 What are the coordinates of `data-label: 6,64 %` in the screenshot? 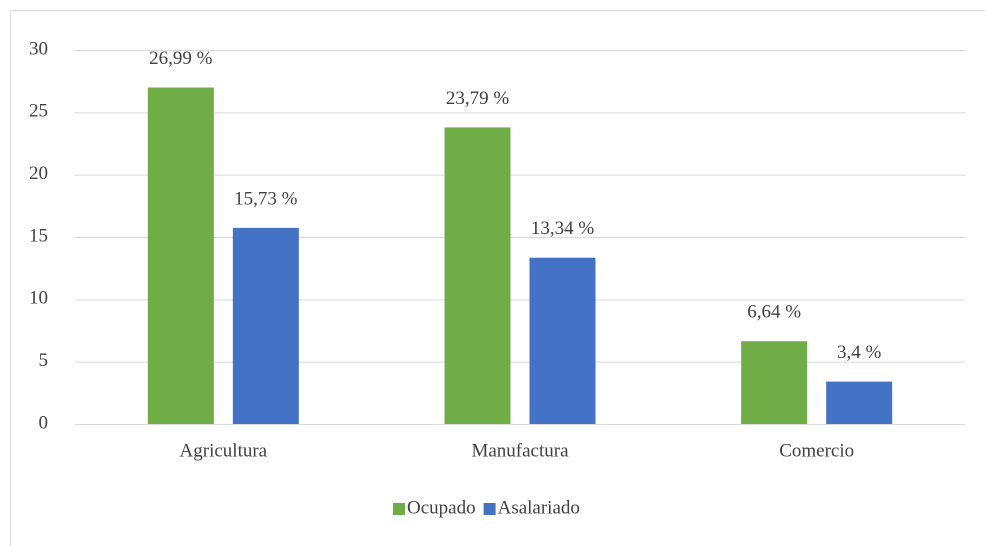 It's located at (774, 312).